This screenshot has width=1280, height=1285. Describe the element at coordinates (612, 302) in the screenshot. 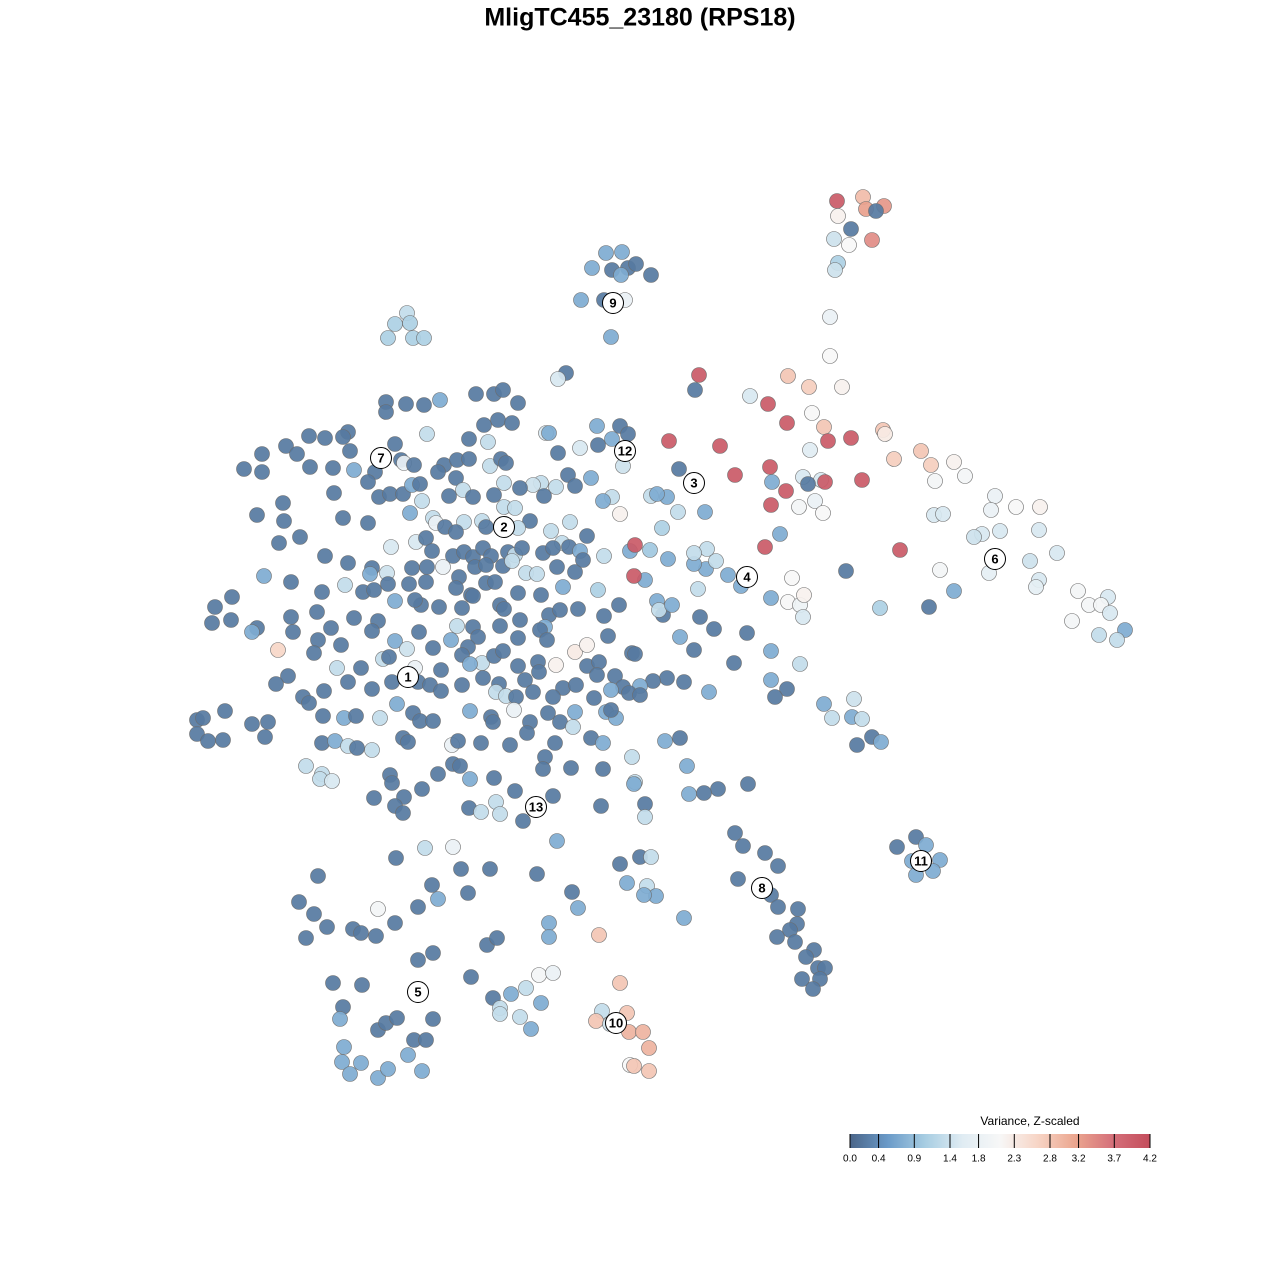

I see `cluster-label: 9` at that location.